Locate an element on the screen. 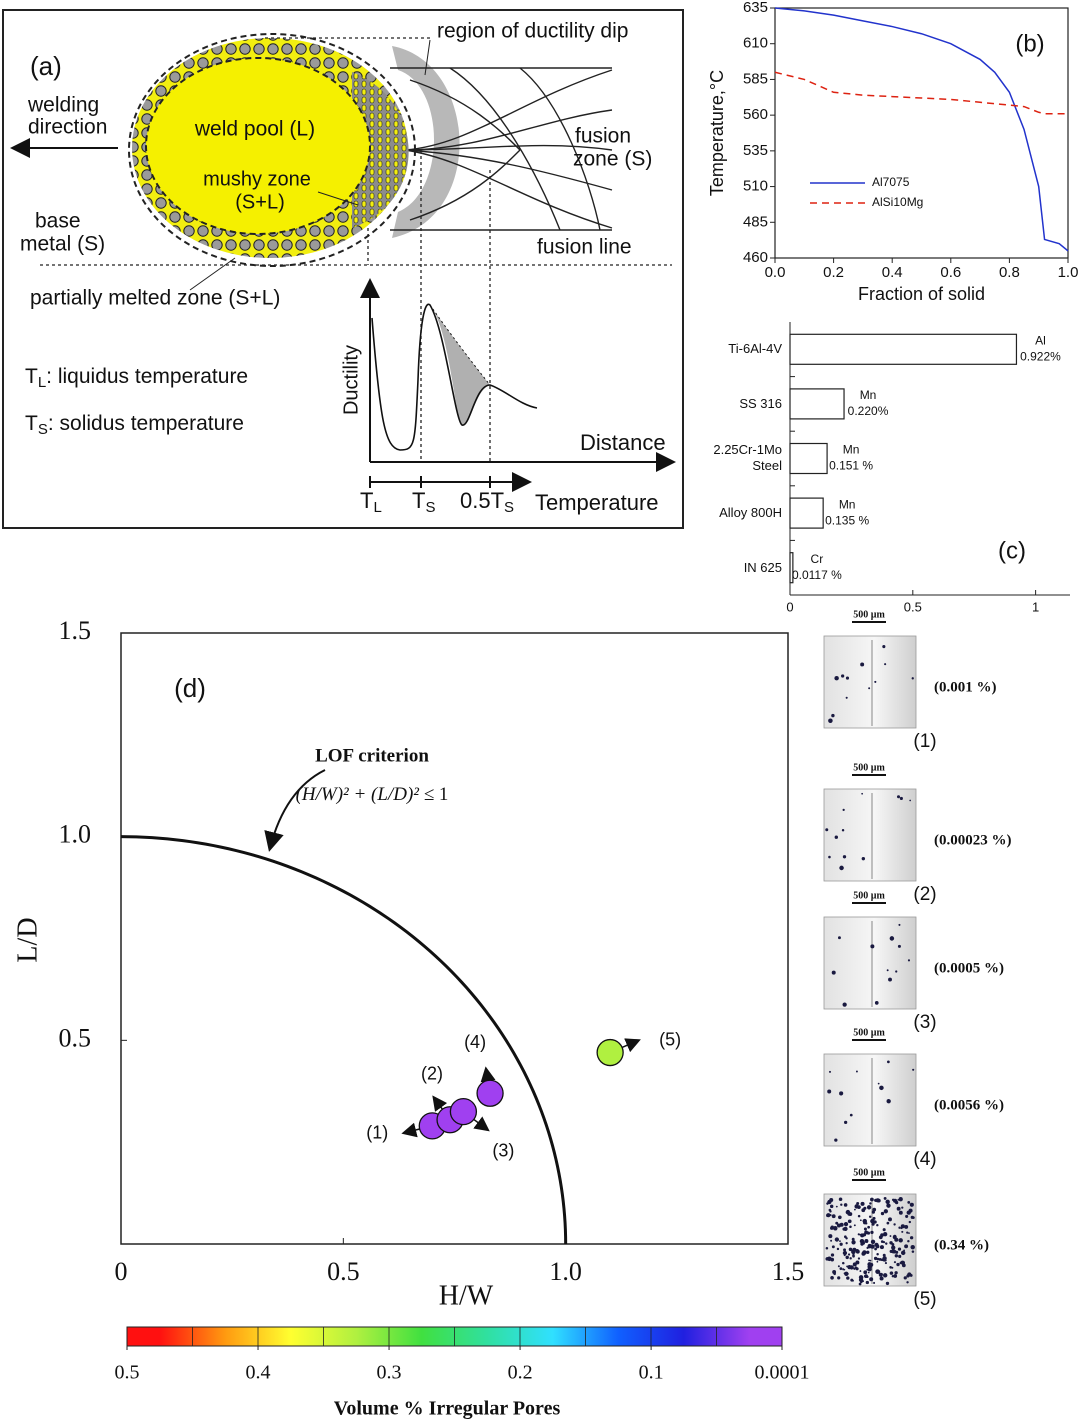 Image resolution: width=1080 pixels, height=1427 pixels. point-label: (3) is located at coordinates (503, 1150).